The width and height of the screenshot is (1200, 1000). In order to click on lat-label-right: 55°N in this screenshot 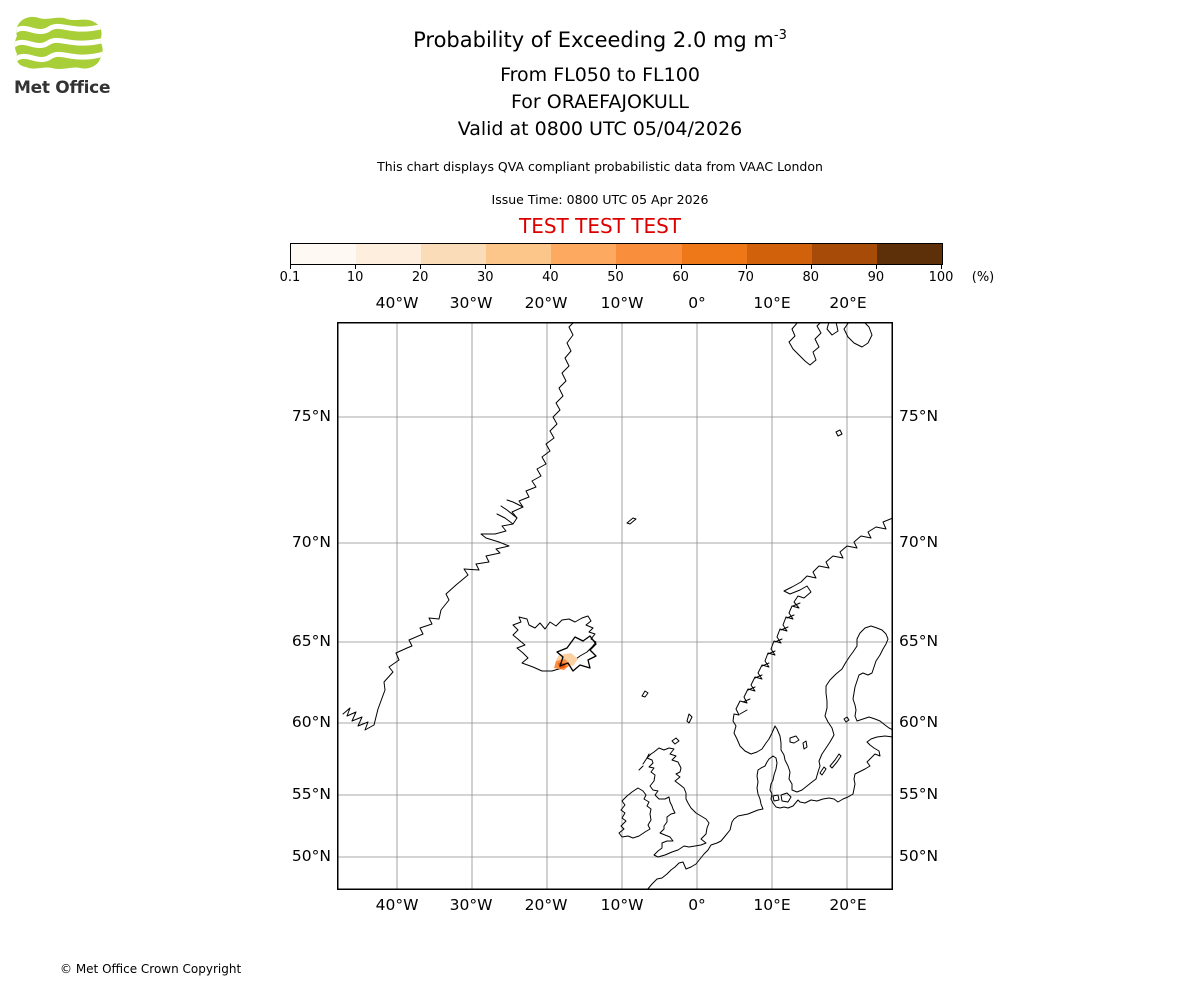, I will do `click(919, 794)`.